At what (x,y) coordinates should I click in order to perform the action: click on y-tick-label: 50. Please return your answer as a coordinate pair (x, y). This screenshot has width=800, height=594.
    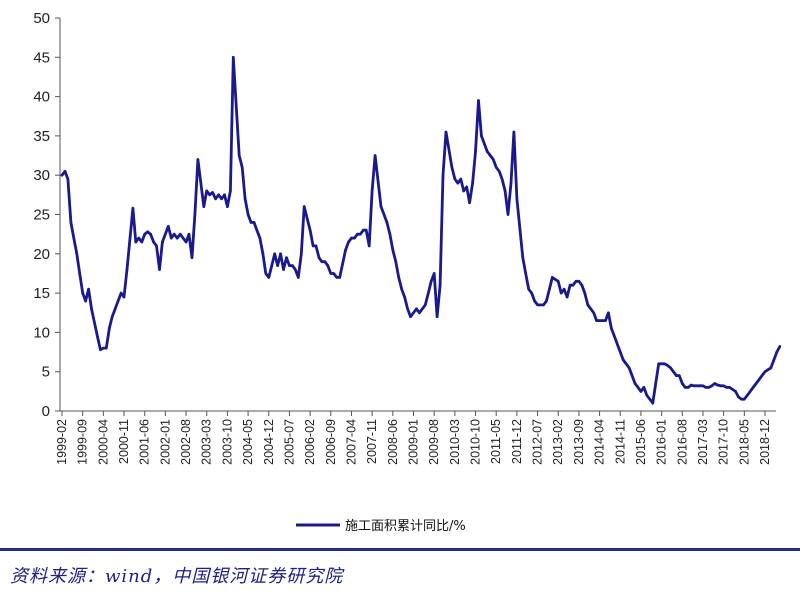
    Looking at the image, I should click on (41, 18).